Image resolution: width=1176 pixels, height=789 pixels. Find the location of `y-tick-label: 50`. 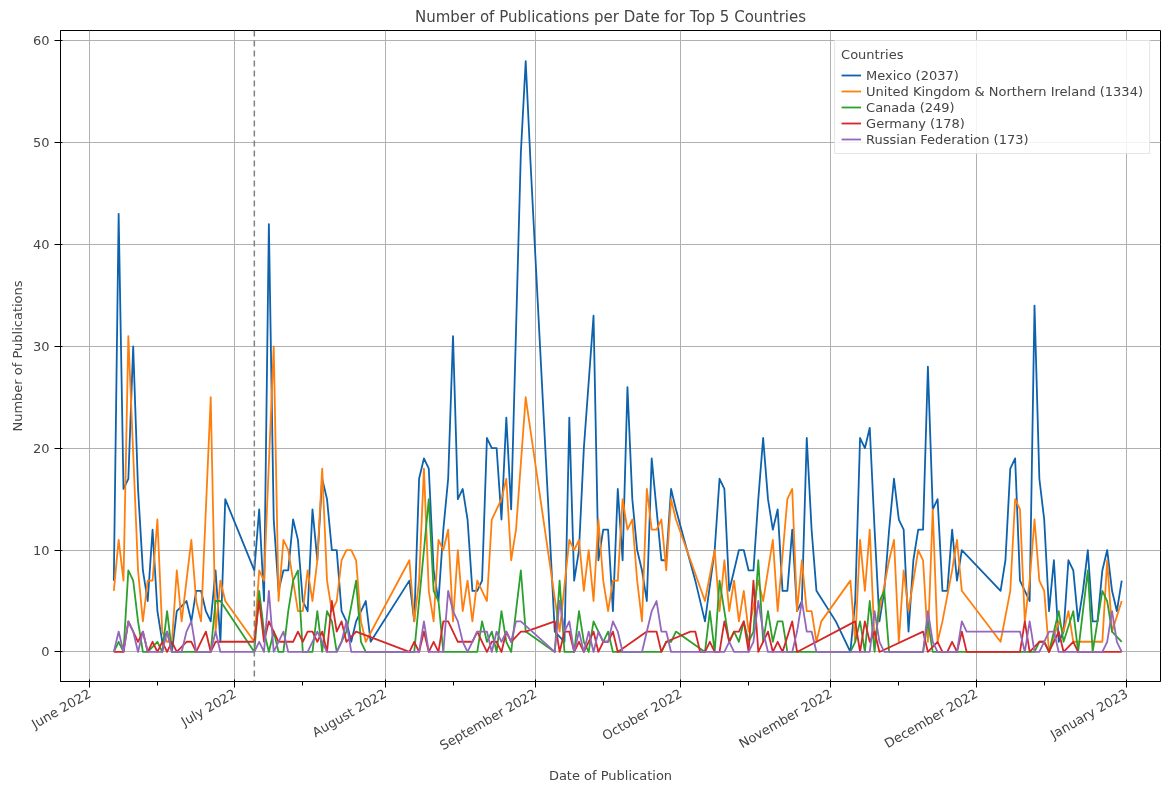

y-tick-label: 50 is located at coordinates (41, 143).